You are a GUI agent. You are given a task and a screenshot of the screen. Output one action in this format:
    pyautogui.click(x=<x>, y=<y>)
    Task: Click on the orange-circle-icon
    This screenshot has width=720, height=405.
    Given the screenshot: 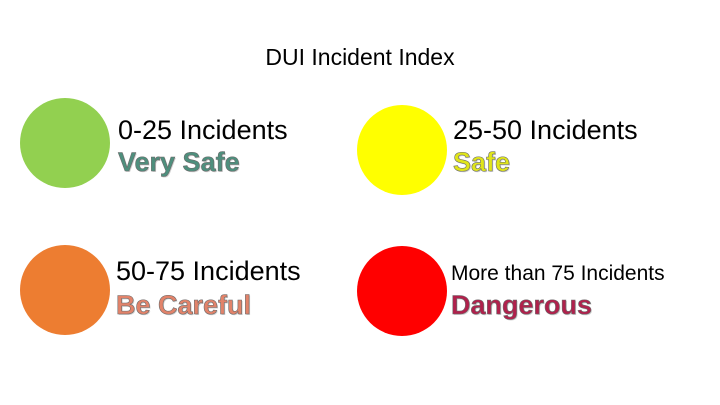 What is the action you would take?
    pyautogui.click(x=65, y=290)
    